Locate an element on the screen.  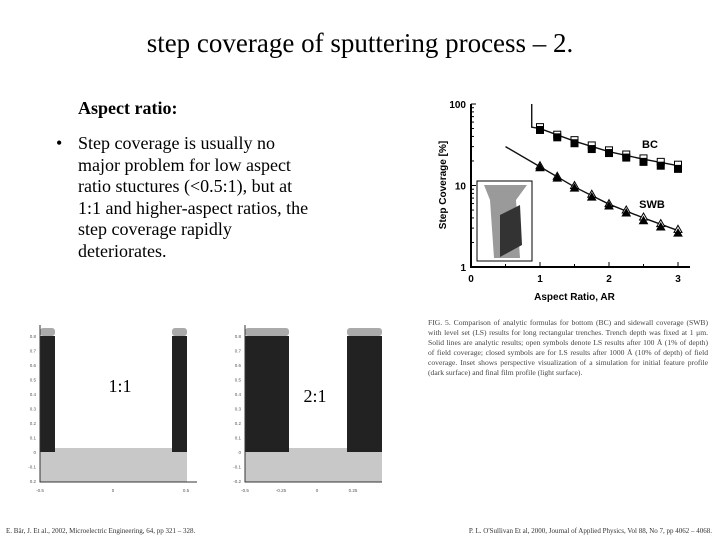
y-tick-label: -0.2 is located at coordinates (237, 481).